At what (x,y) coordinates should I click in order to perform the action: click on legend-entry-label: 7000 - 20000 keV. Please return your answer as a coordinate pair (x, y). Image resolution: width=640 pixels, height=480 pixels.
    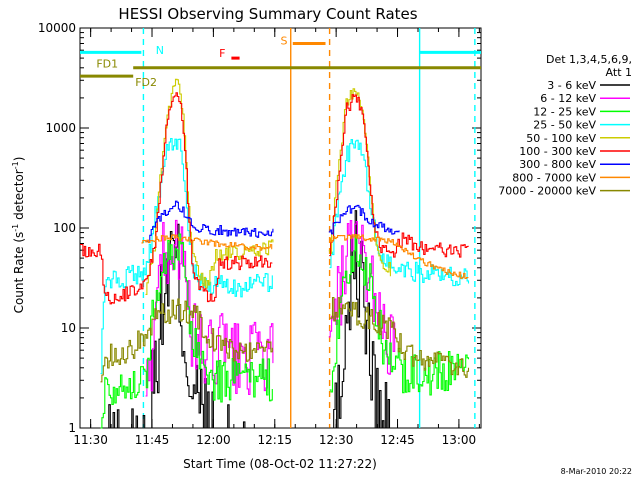
    Looking at the image, I should click on (547, 191).